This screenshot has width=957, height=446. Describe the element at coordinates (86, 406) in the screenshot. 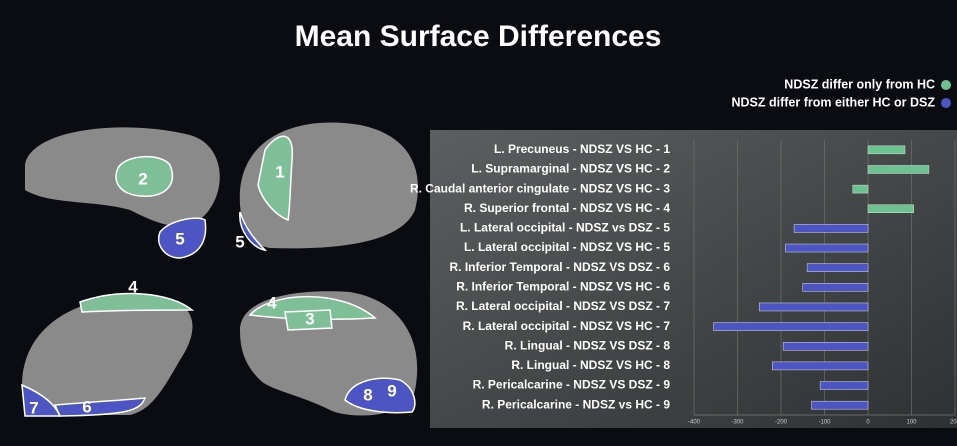

I see `region-label: 6` at that location.